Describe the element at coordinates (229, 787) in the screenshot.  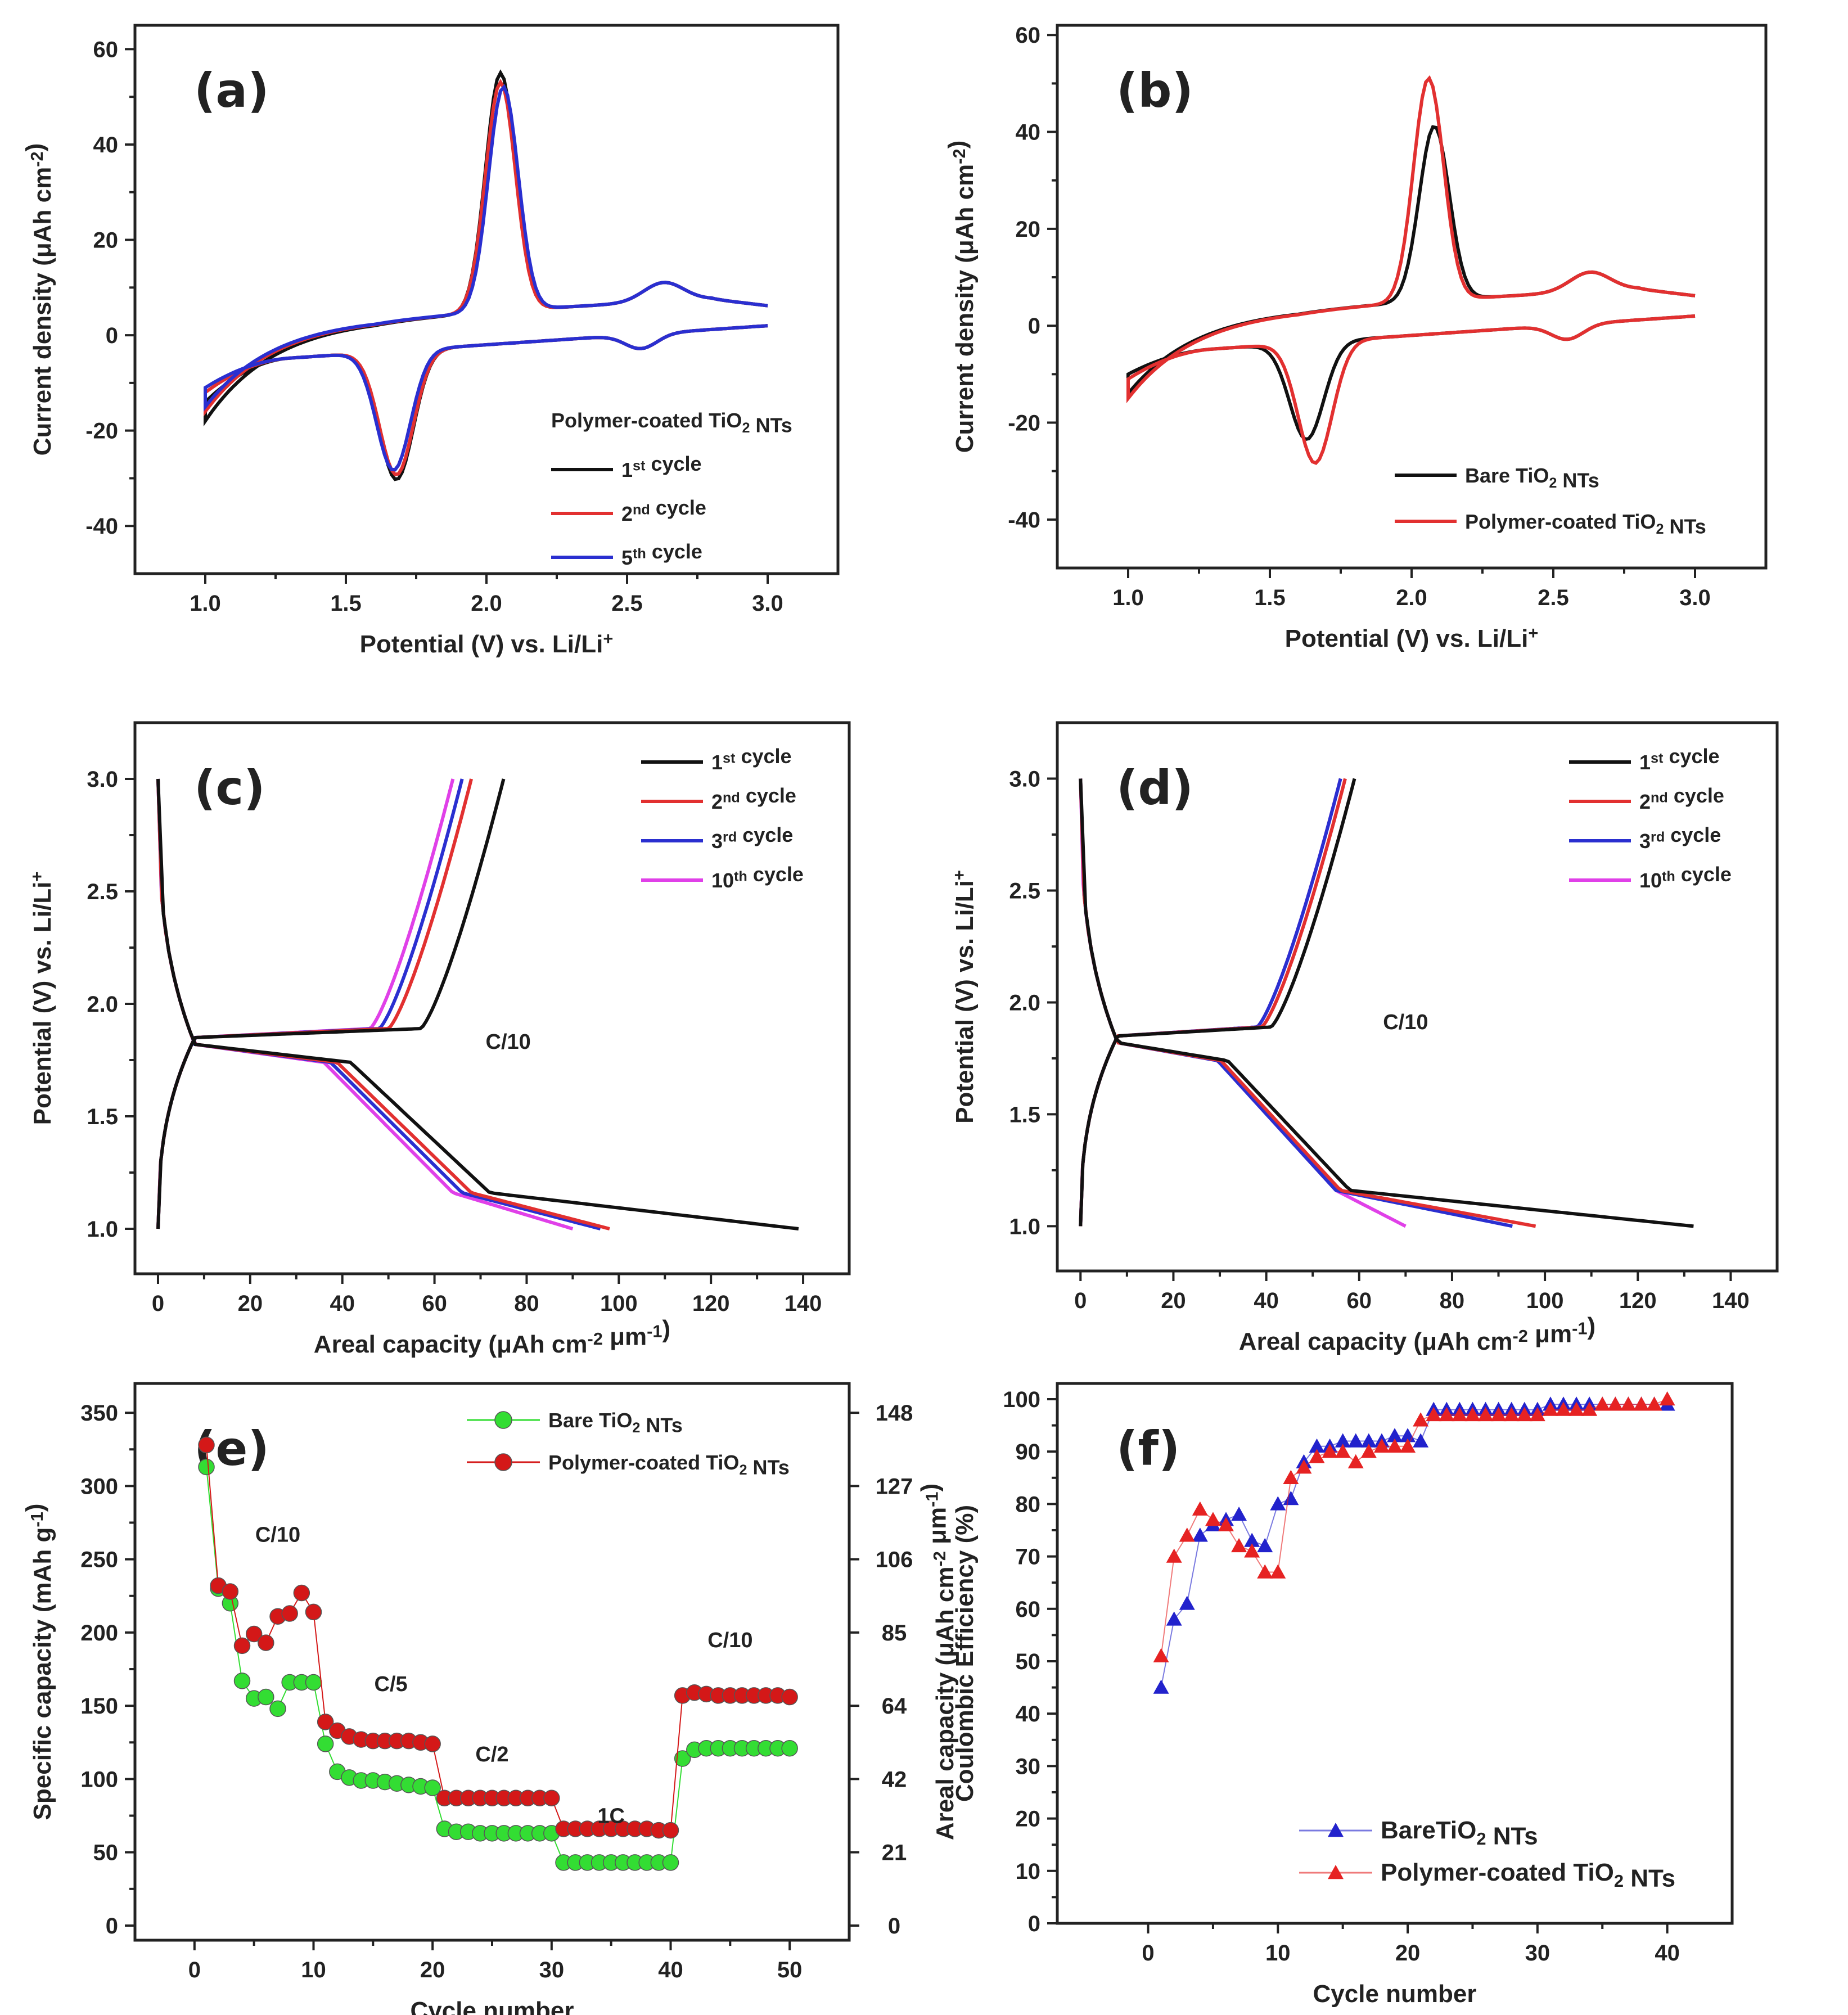
I see `panel-label: (c)` at that location.